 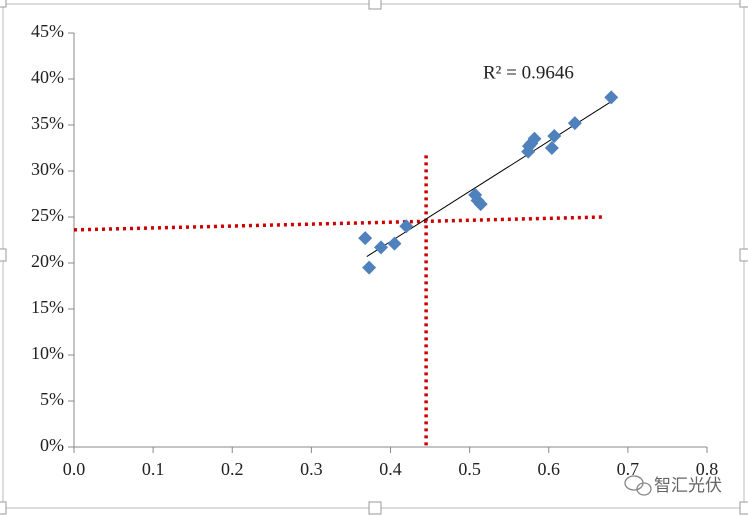 What do you see at coordinates (549, 469) in the screenshot?
I see `x-tick-label: 0.6` at bounding box center [549, 469].